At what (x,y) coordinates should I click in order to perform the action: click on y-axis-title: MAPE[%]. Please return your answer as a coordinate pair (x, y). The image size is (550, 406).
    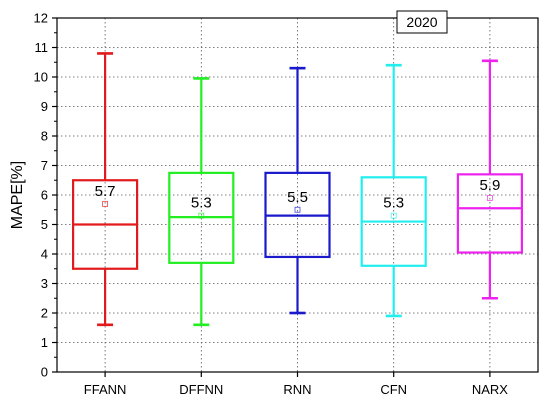
    Looking at the image, I should click on (17, 195).